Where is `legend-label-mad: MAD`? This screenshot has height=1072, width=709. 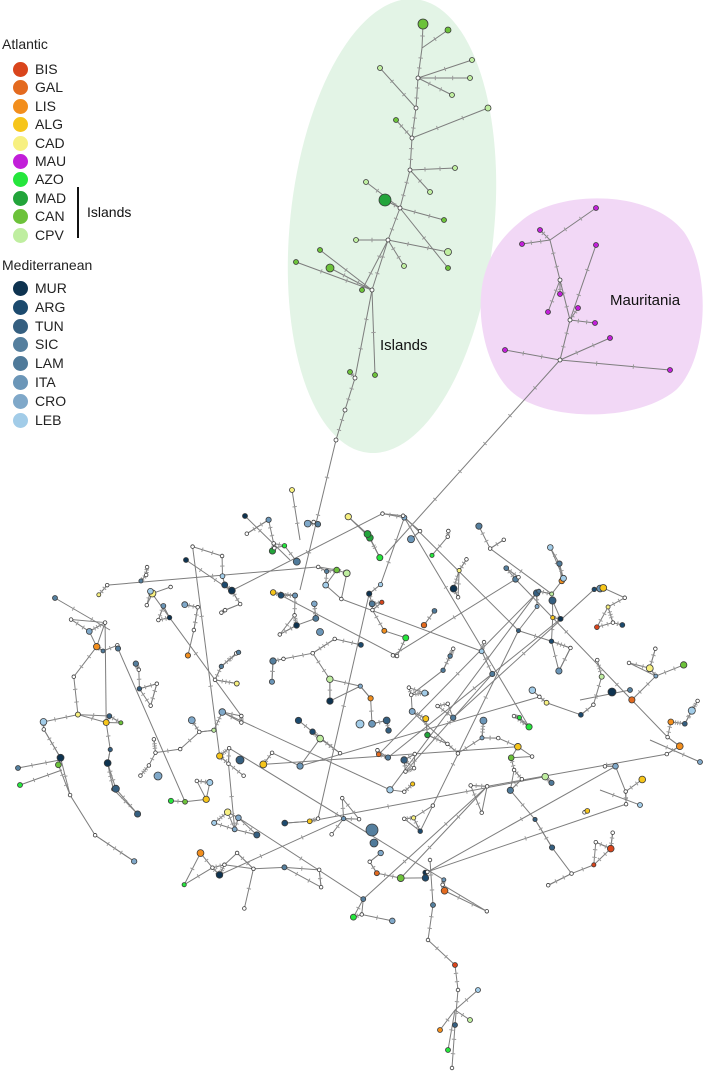 legend-label-mad: MAD is located at coordinates (51, 197).